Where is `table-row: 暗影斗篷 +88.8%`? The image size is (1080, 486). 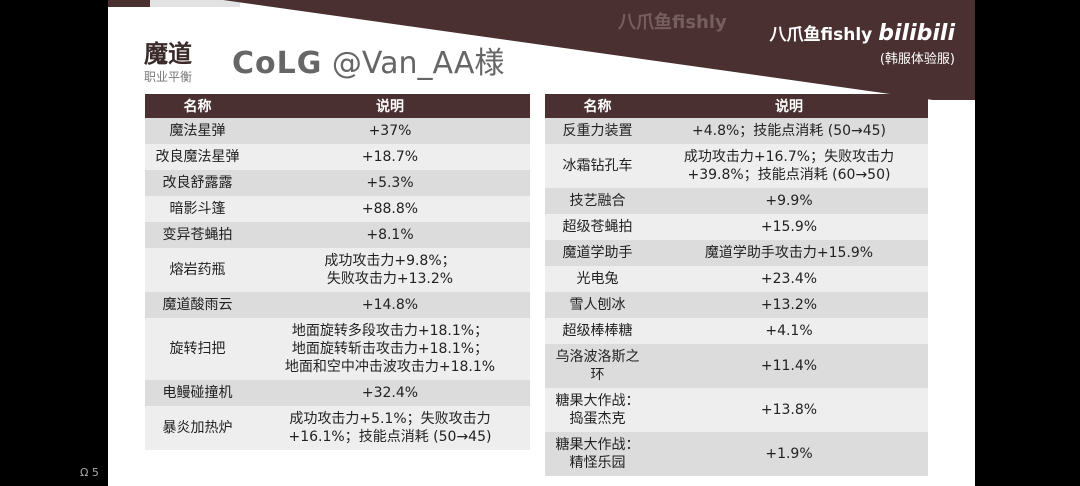 table-row: 暗影斗篷 +88.8% is located at coordinates (337, 209).